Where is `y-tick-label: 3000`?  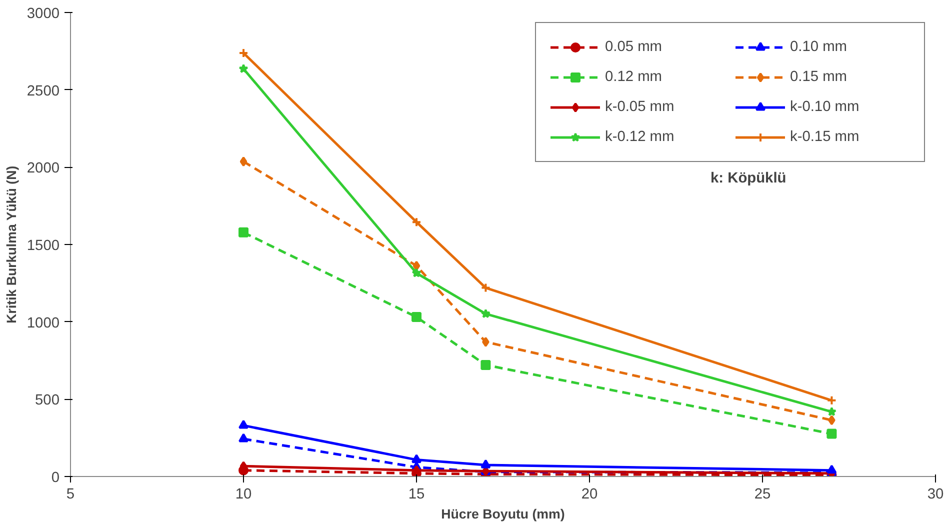 y-tick-label: 3000 is located at coordinates (43, 14).